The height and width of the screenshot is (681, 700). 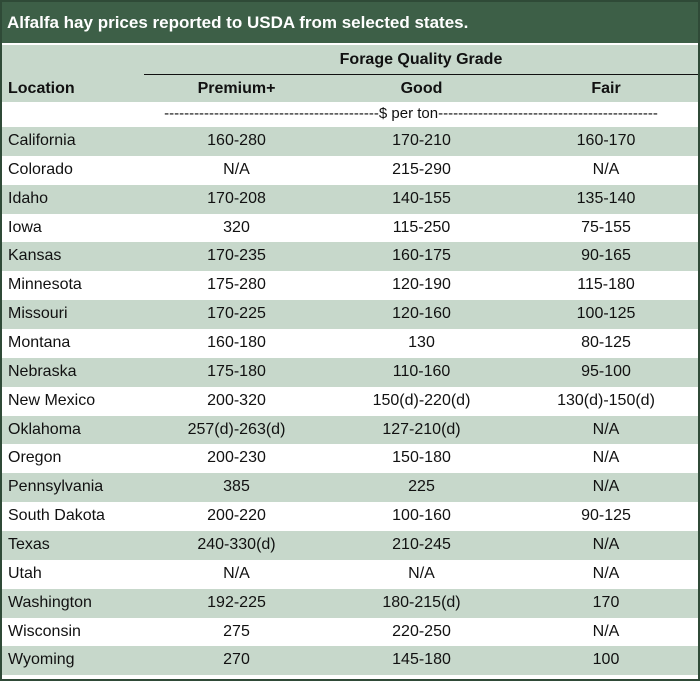 I want to click on table-row: Pennsylvania 385 225 N/A, so click(x=350, y=488).